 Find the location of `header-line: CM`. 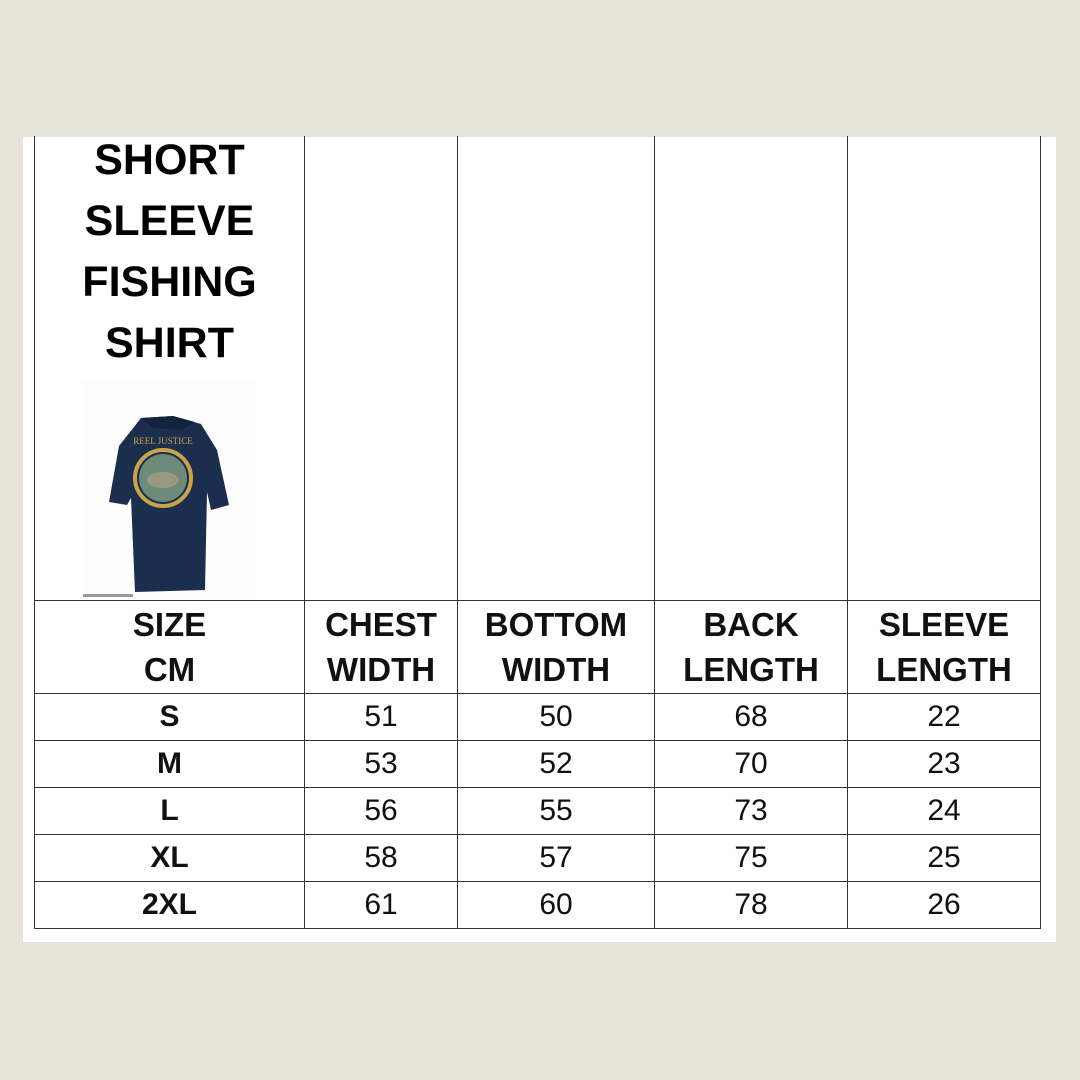

header-line: CM is located at coordinates (169, 669).